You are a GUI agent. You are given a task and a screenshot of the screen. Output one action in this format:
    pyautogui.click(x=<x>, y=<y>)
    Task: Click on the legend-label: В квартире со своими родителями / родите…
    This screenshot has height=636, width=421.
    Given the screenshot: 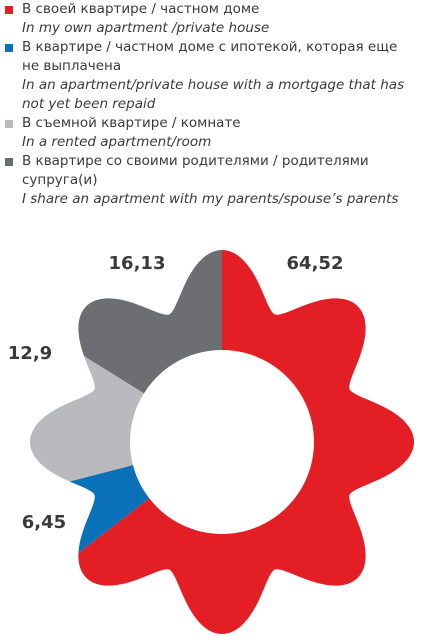 What is the action you would take?
    pyautogui.click(x=195, y=170)
    